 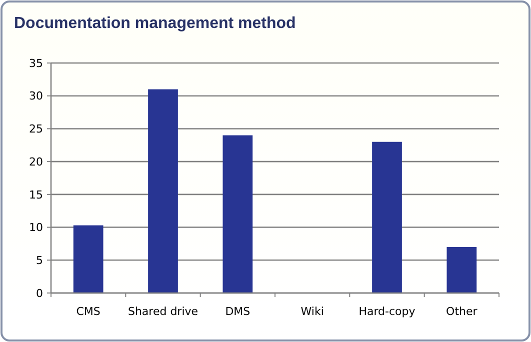 I want to click on x-tick-label: Shared drive, so click(x=163, y=311).